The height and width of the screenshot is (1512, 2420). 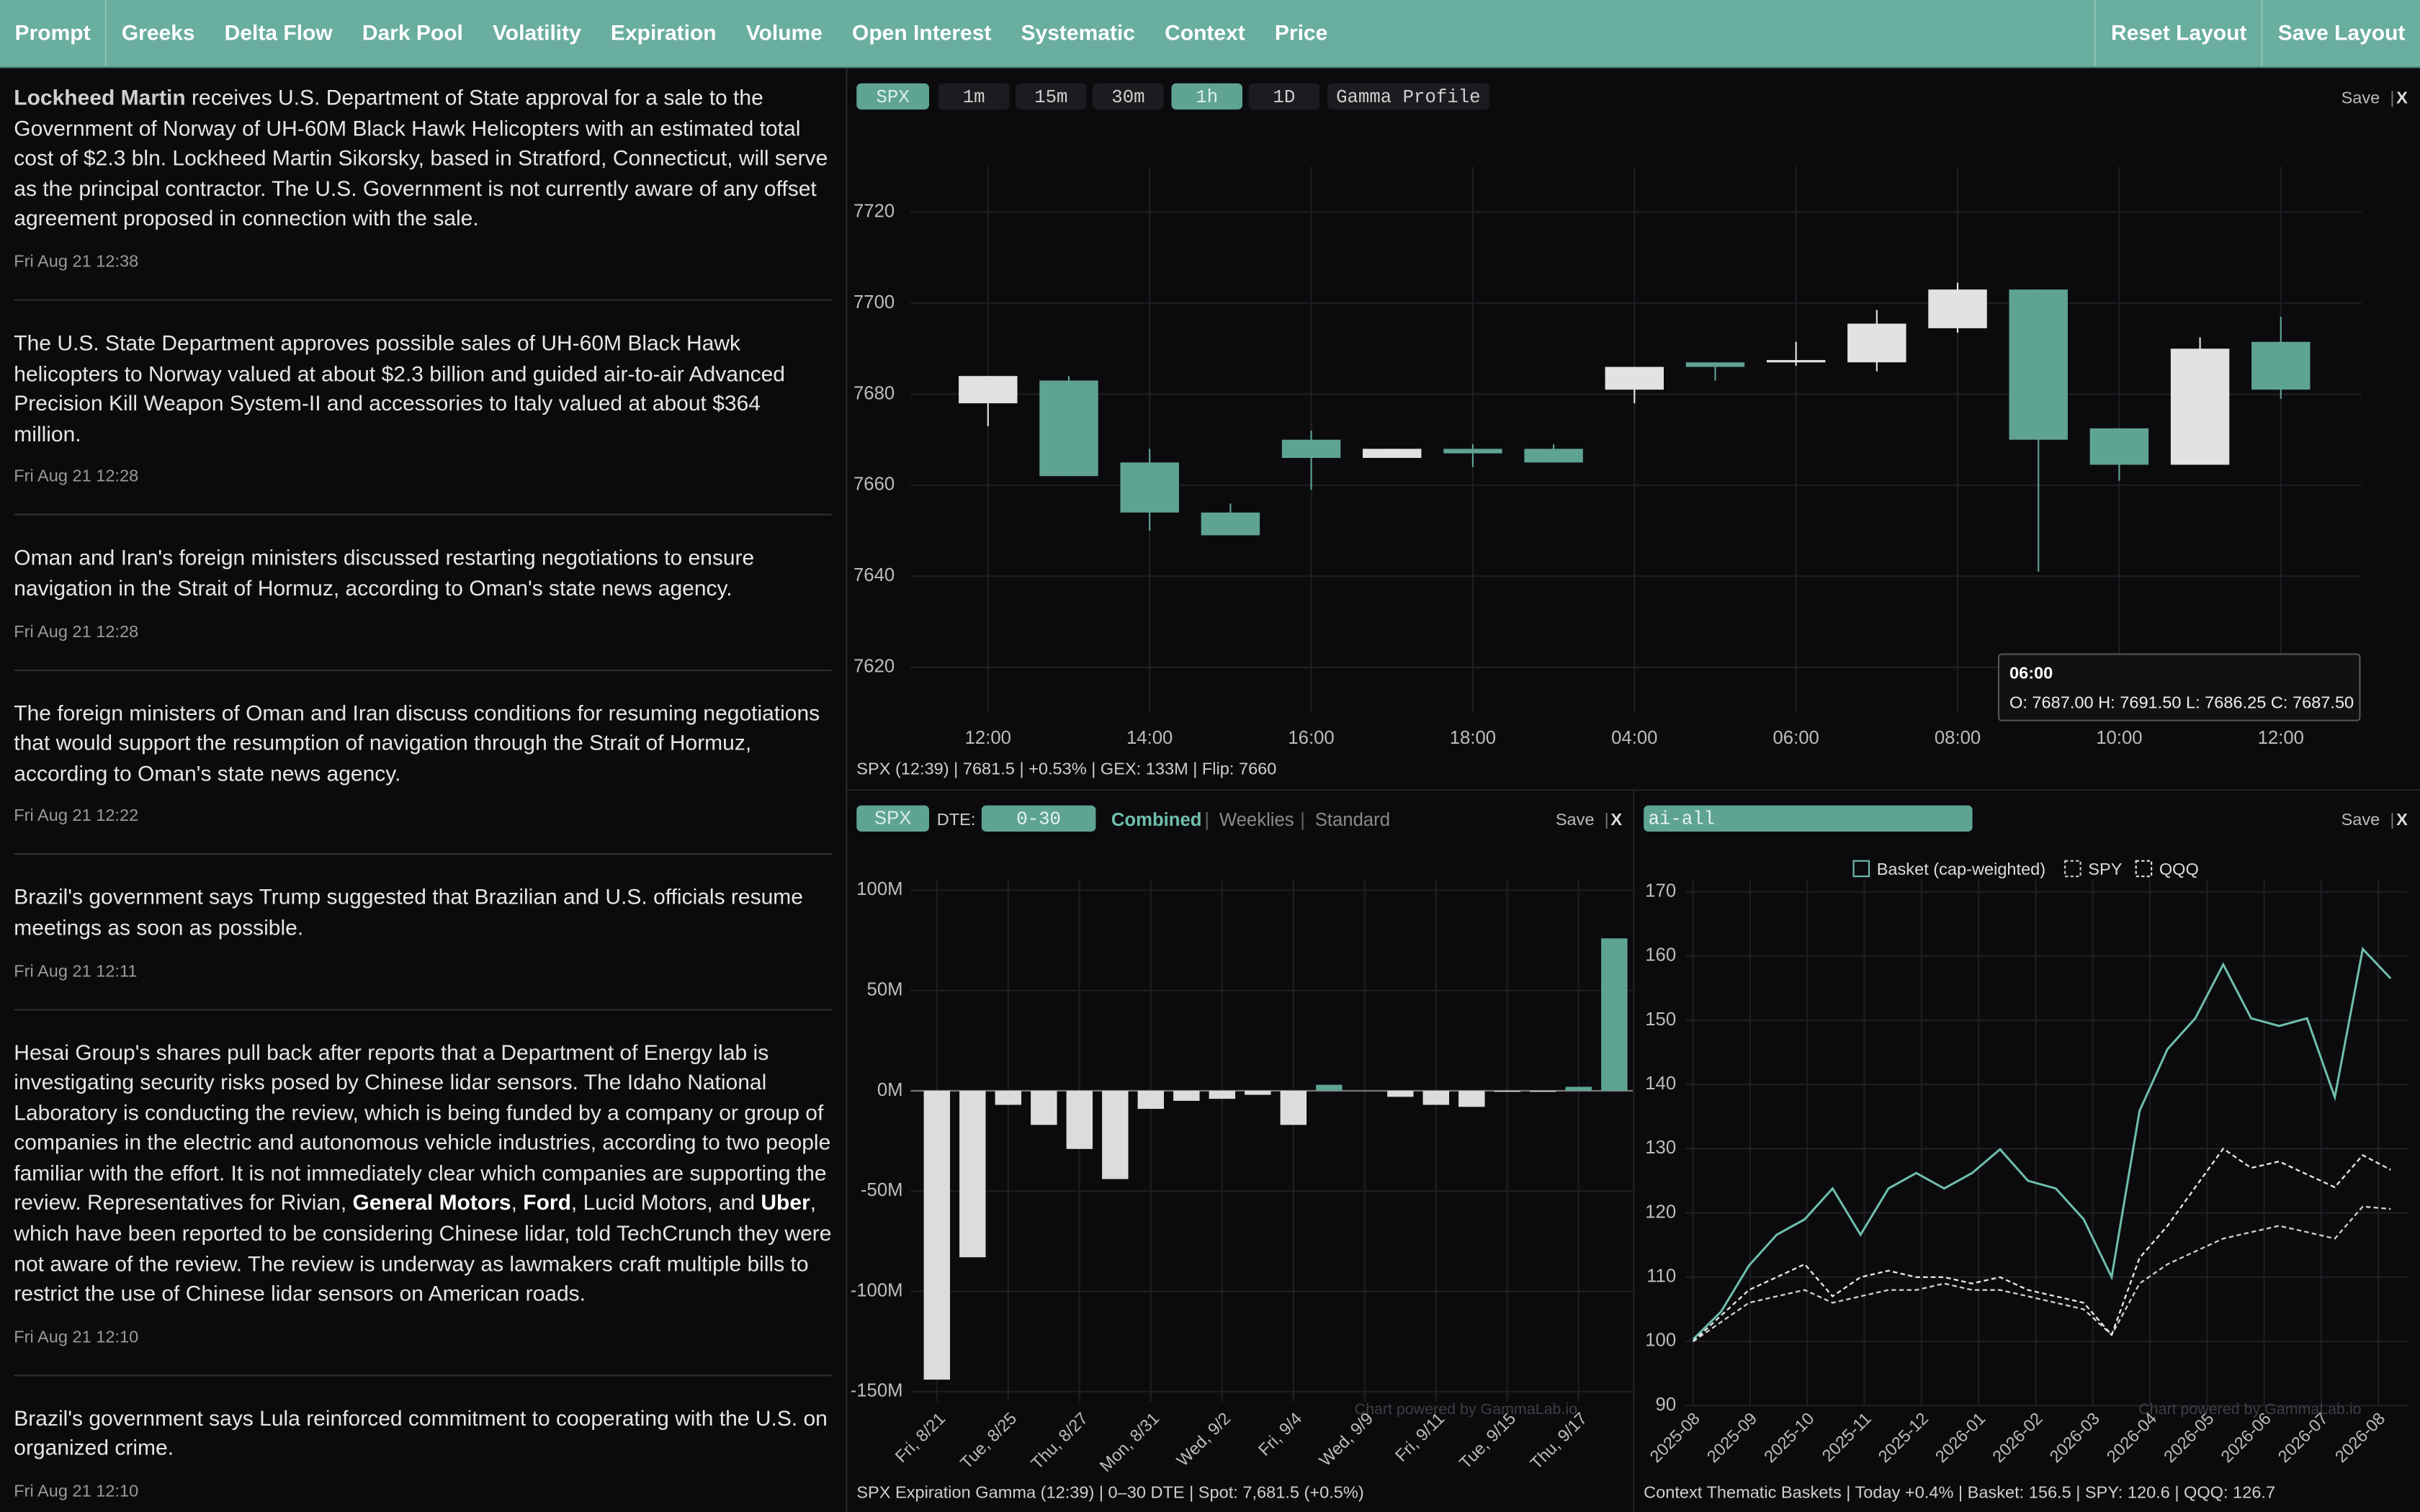 I want to click on x-tick-label: Fri, 9/4, so click(x=1280, y=1434).